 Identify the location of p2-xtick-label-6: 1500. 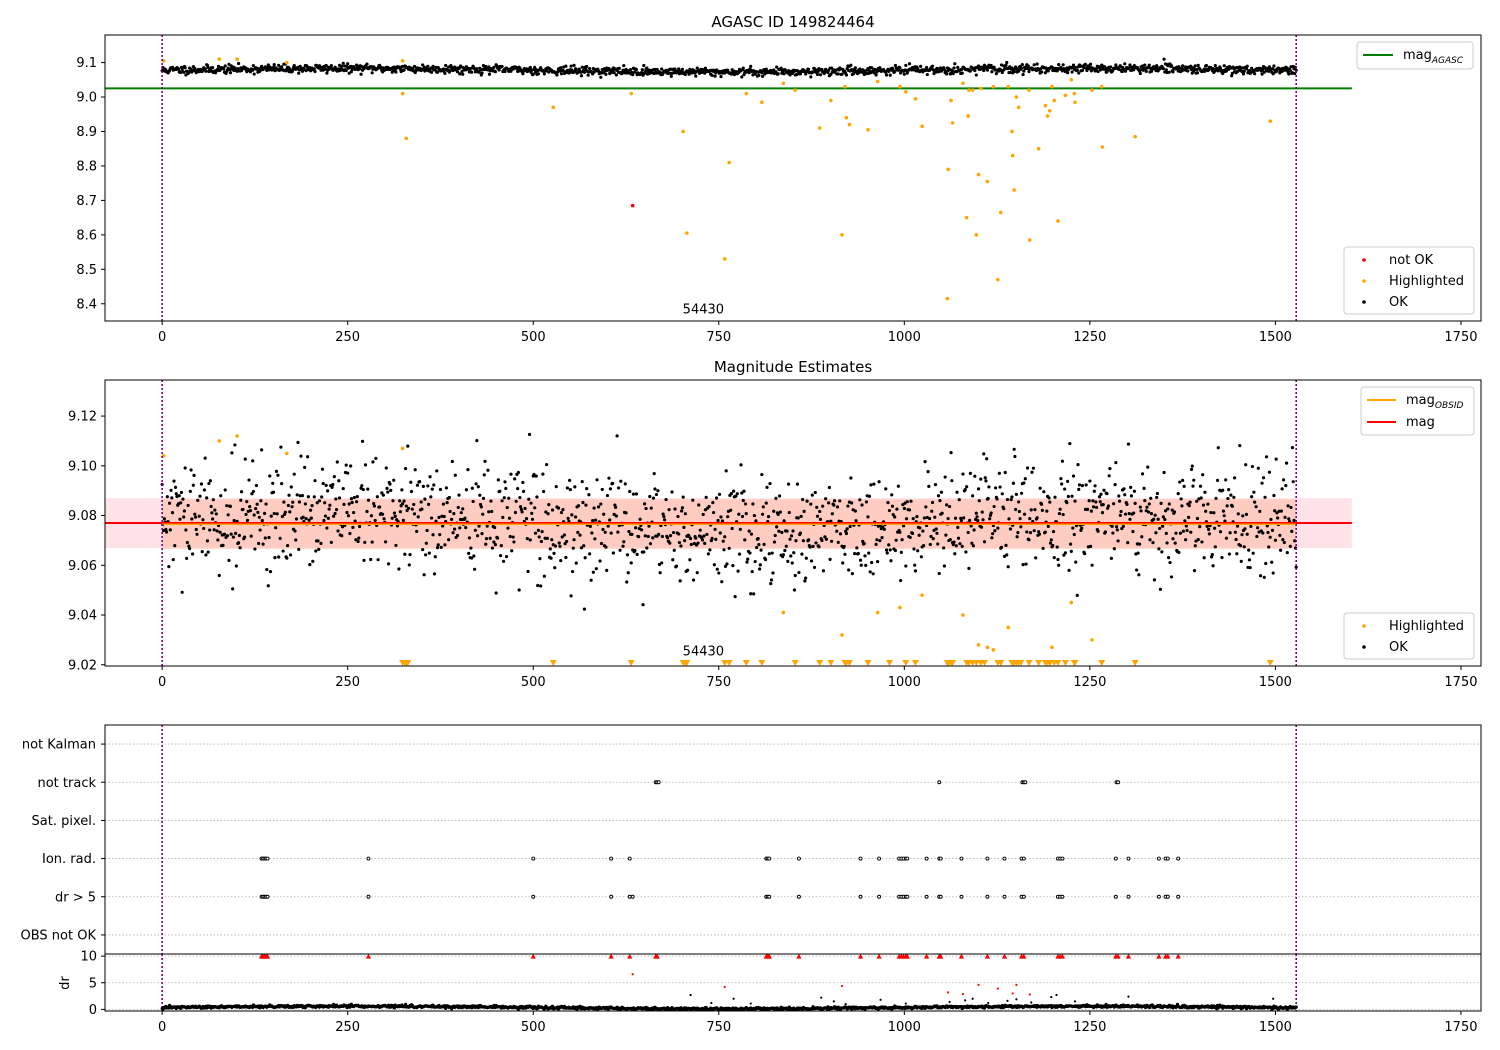
(1275, 682).